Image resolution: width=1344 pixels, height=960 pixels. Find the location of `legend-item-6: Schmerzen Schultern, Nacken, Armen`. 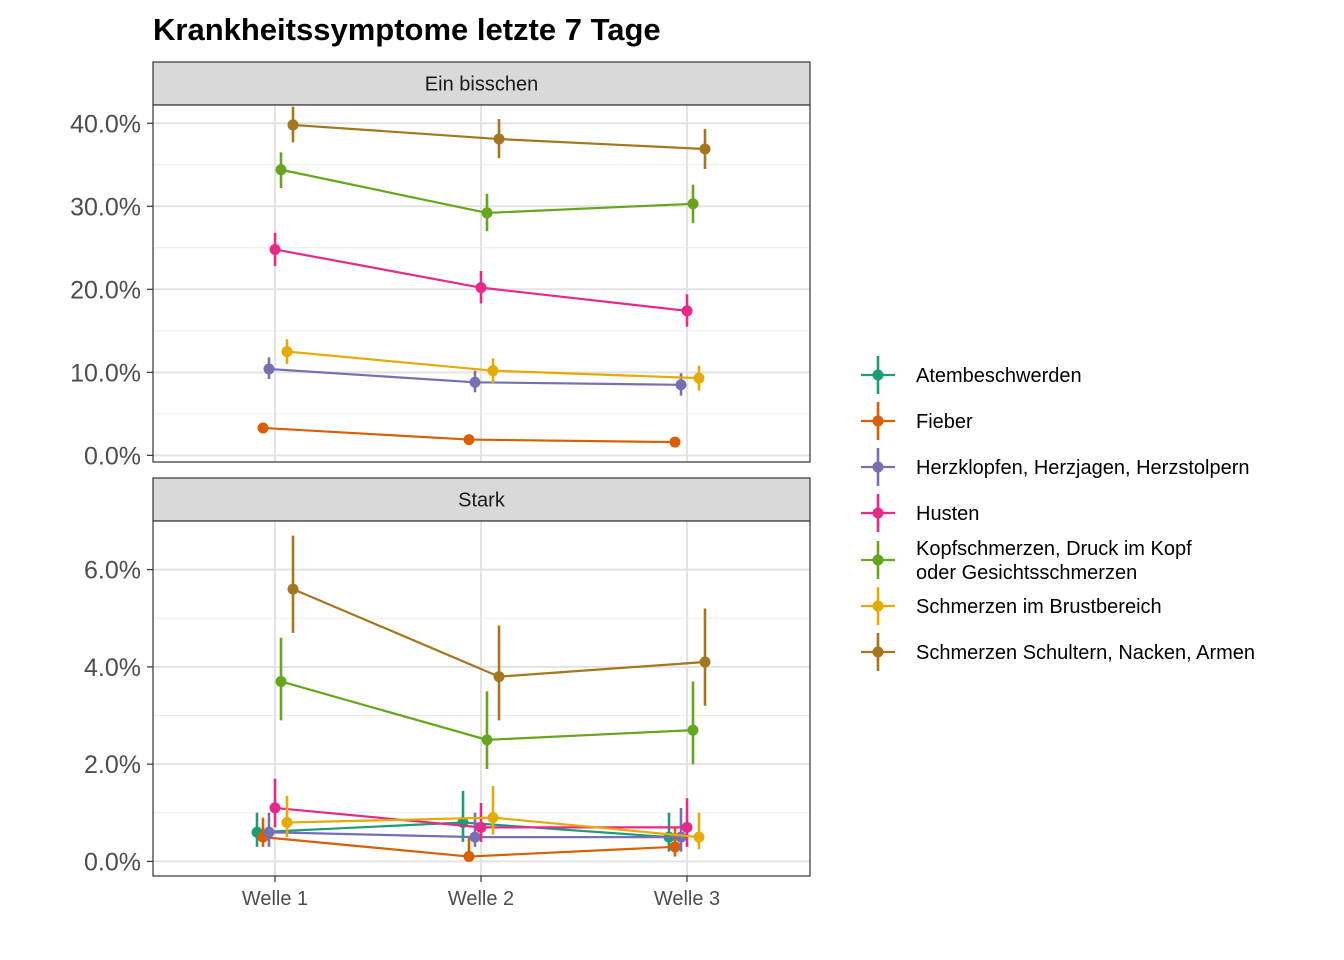

legend-item-6: Schmerzen Schultern, Nacken, Armen is located at coordinates (1058, 652).